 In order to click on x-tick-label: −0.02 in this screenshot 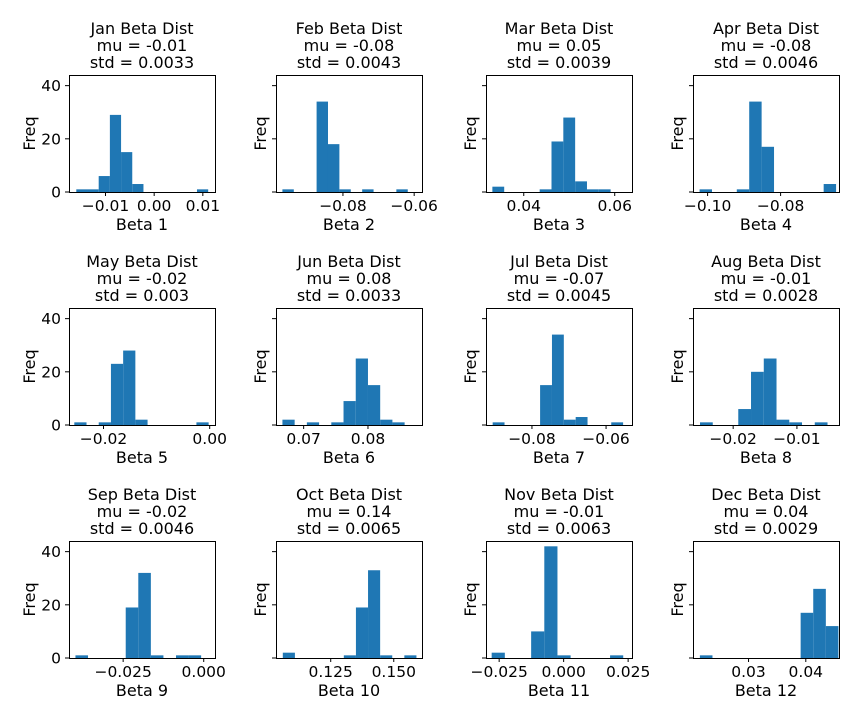, I will do `click(104, 439)`.